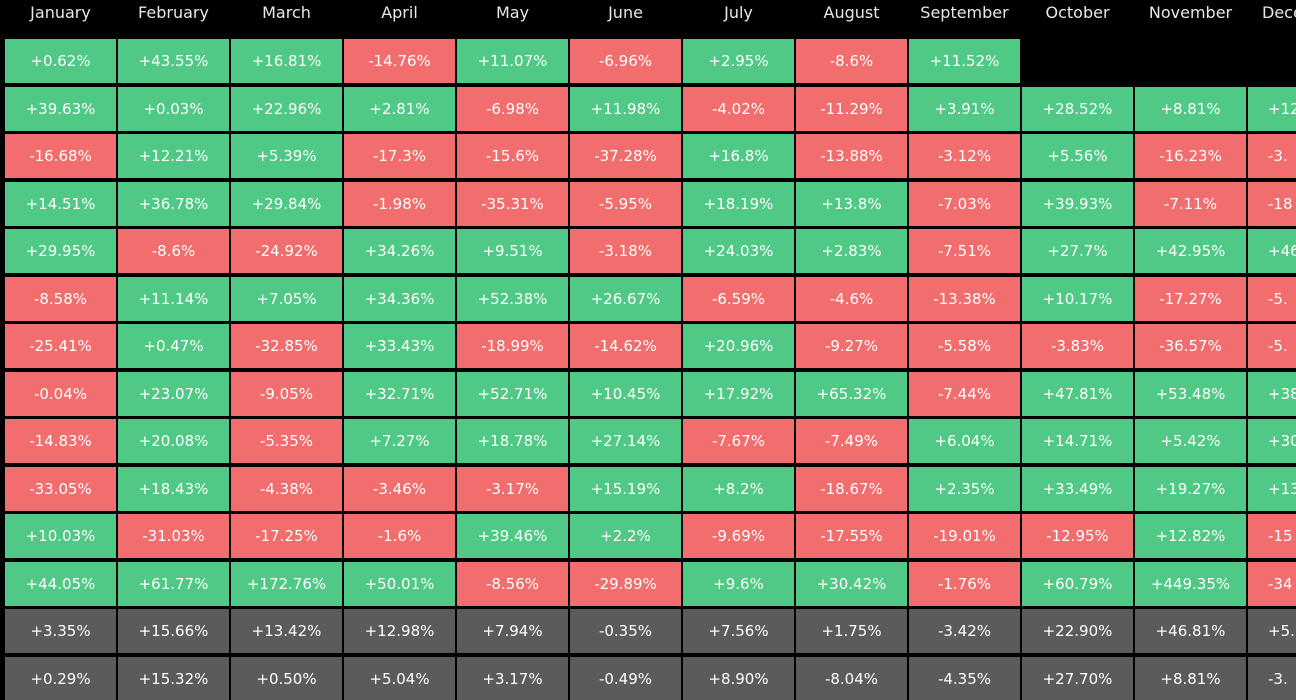  Describe the element at coordinates (1272, 536) in the screenshot. I see `return-cell: -15` at that location.